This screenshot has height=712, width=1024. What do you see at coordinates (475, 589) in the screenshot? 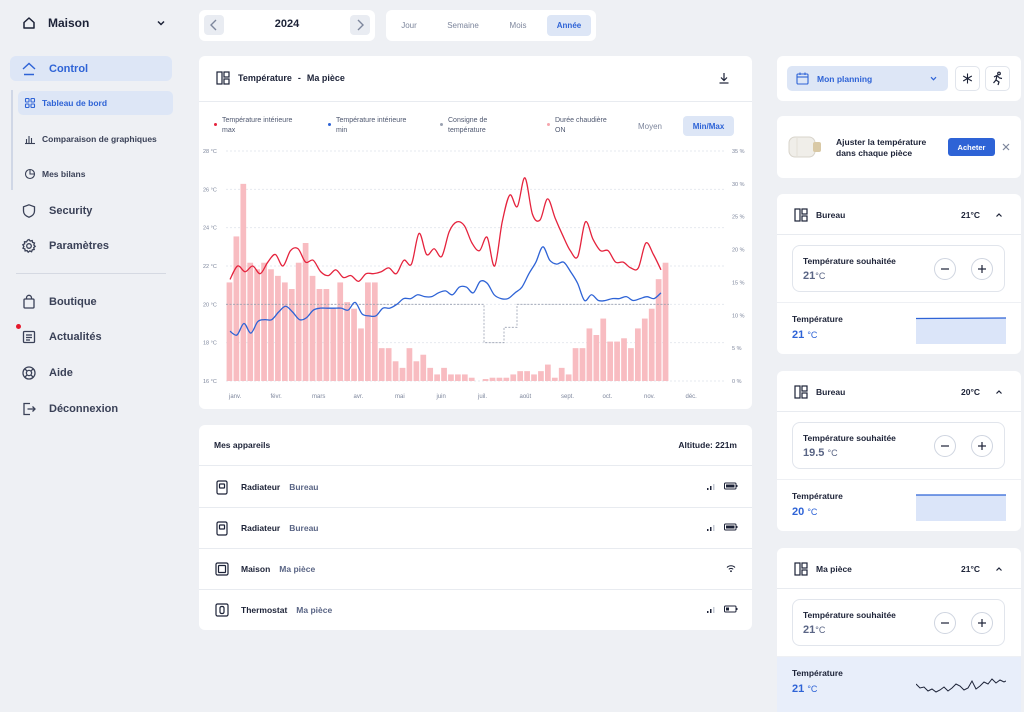
I see `row-divider` at bounding box center [475, 589].